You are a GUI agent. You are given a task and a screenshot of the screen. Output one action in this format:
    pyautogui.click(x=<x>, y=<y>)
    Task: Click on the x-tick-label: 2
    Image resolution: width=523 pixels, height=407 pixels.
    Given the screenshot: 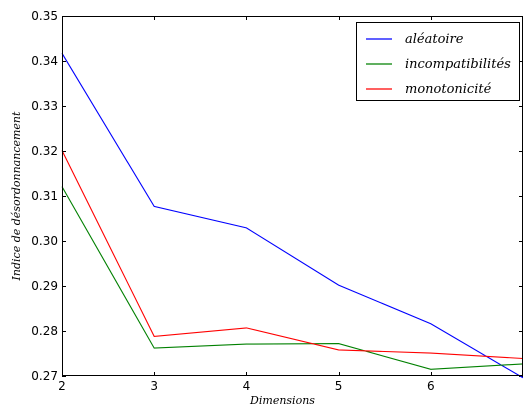 What is the action you would take?
    pyautogui.click(x=62, y=386)
    